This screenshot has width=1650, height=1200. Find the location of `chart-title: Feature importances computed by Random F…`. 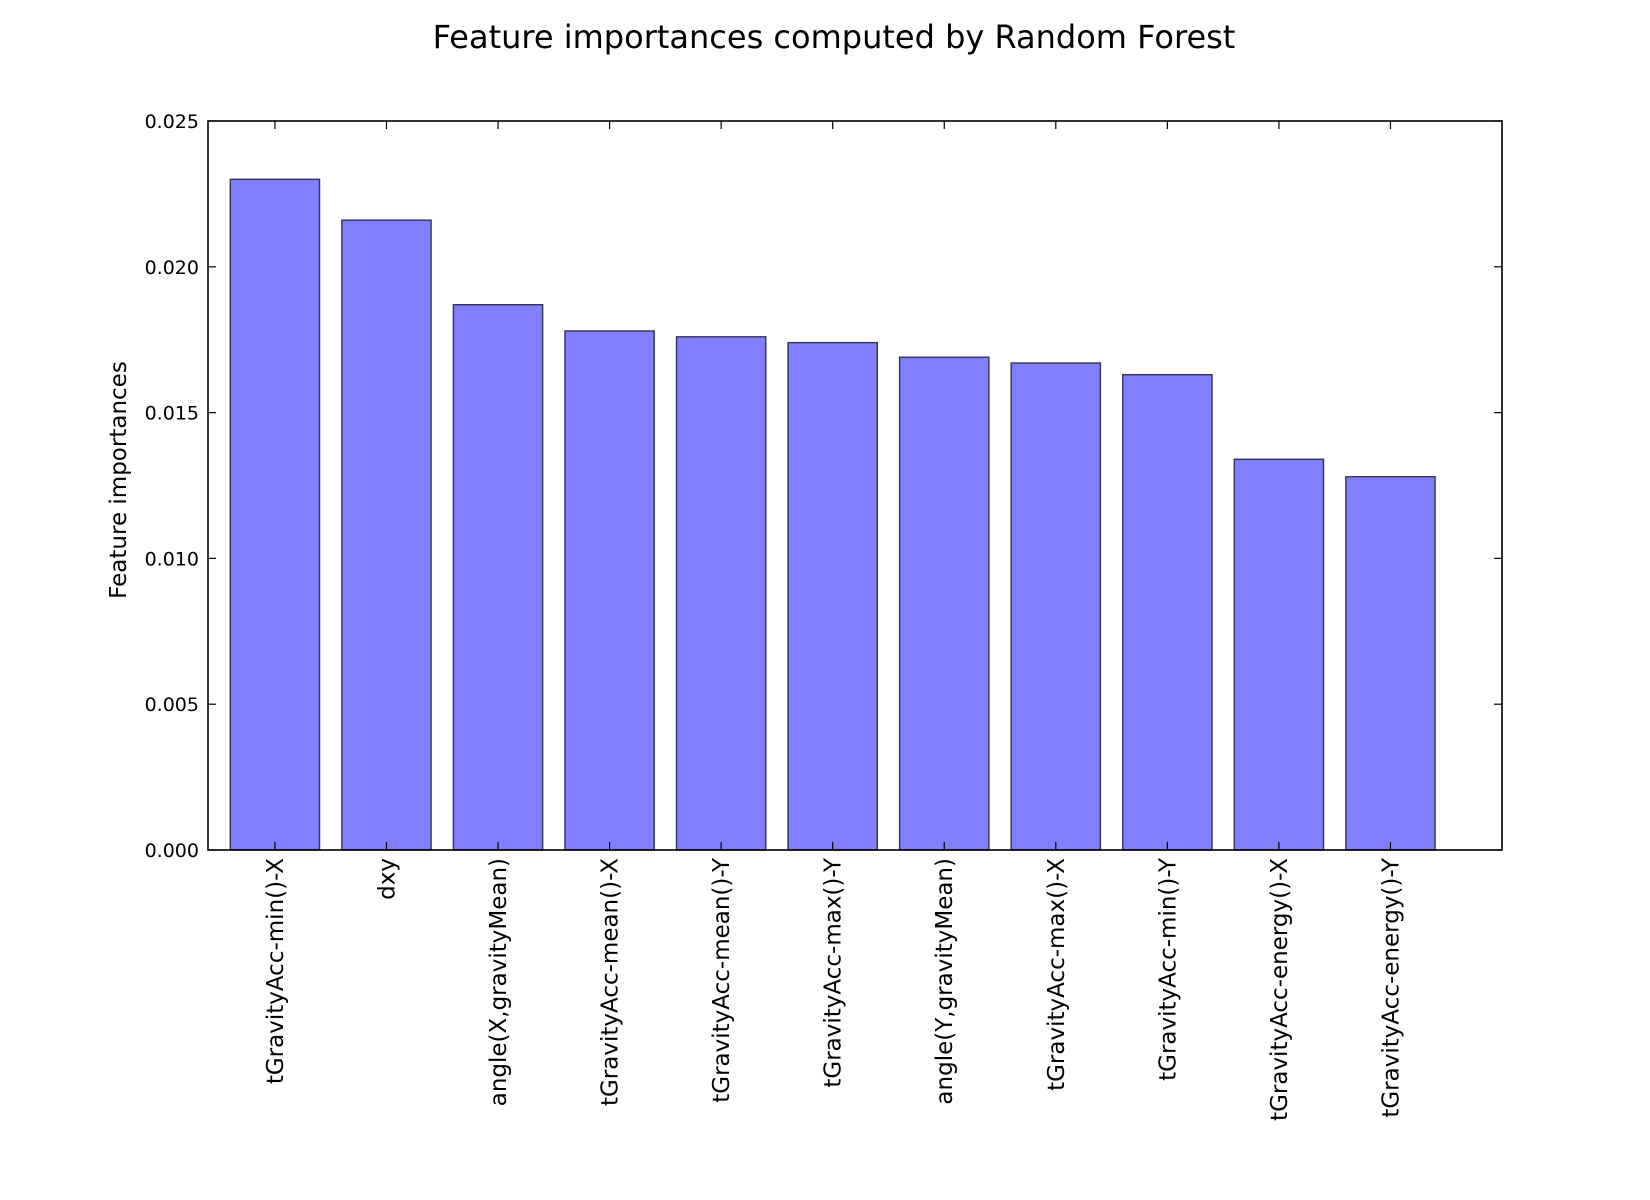

chart-title: Feature importances computed by Random F… is located at coordinates (834, 37).